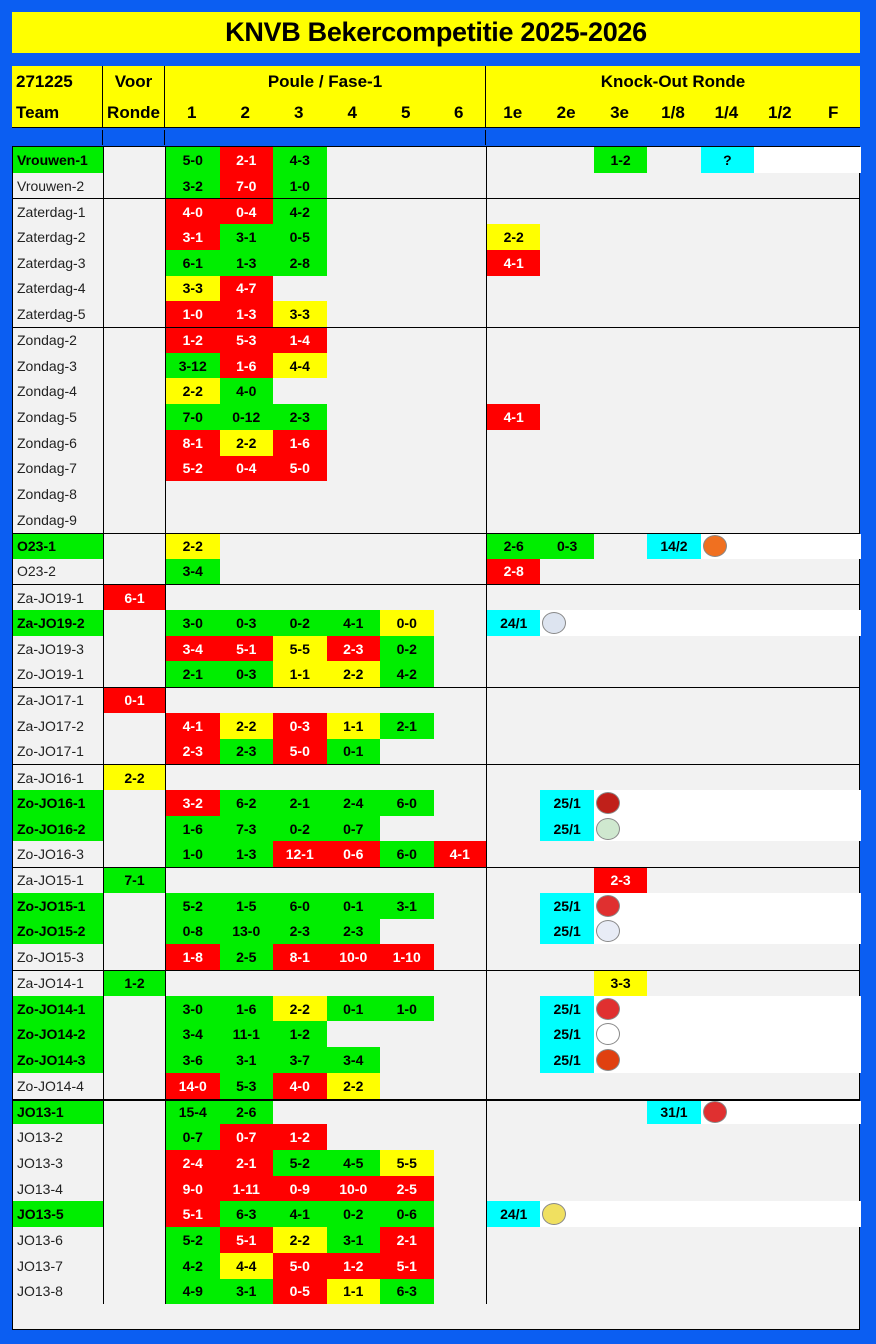 This screenshot has height=1344, width=876. What do you see at coordinates (325, 81) in the screenshot?
I see `poule-heading: Poule / Fase-1` at bounding box center [325, 81].